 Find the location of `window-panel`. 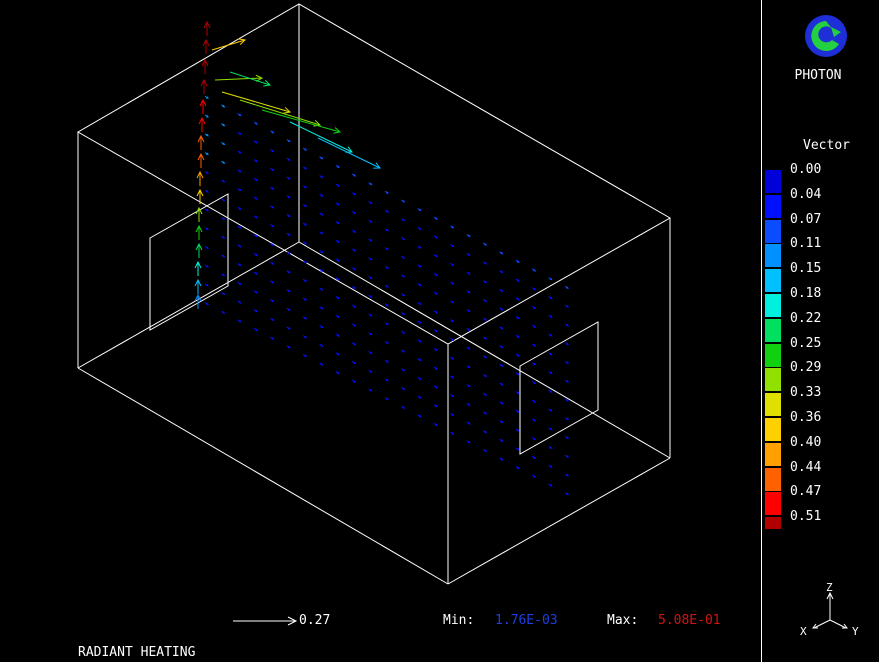

window-panel is located at coordinates (559, 388).